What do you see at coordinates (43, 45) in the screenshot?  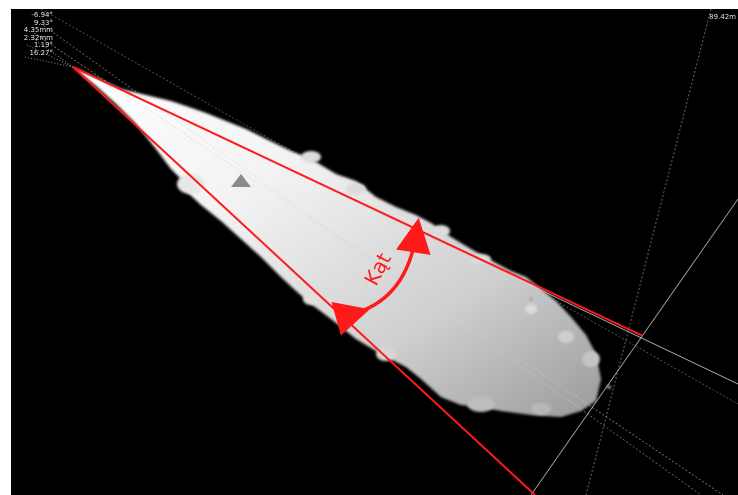 I see `readout-value: 1.19°` at bounding box center [43, 45].